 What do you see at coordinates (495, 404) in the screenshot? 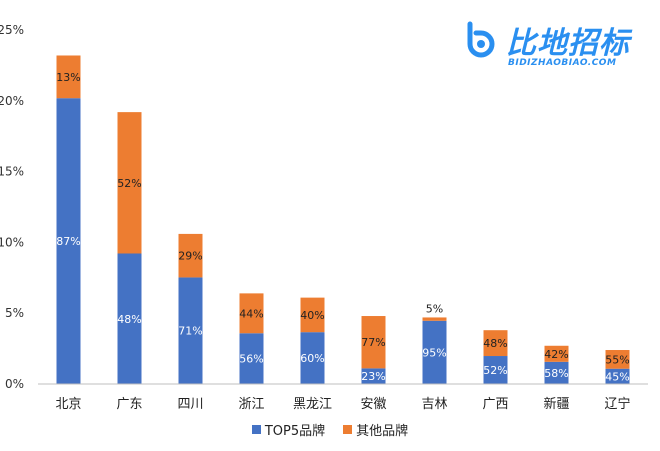
I see `x-tick-label: 广西` at bounding box center [495, 404].